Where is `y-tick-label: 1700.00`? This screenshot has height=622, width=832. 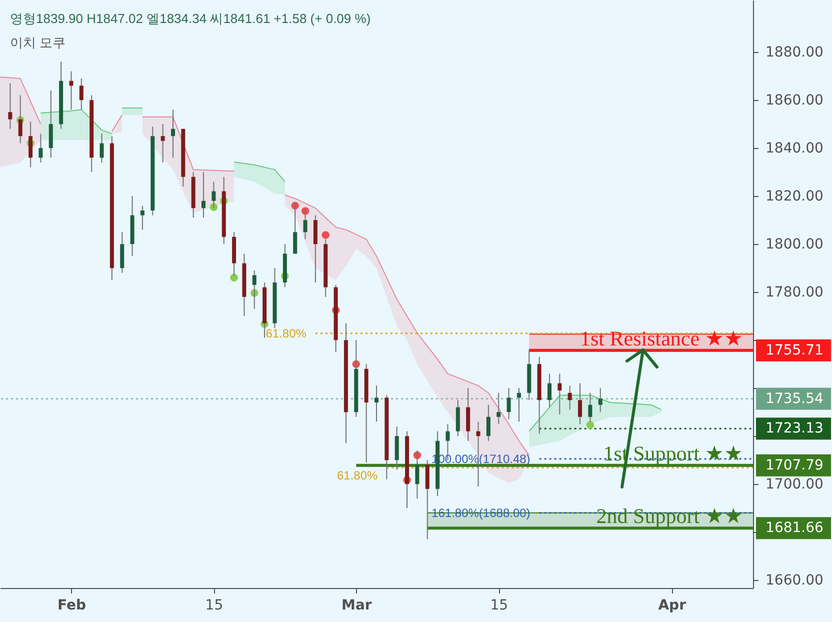 y-tick-label: 1700.00 is located at coordinates (795, 484).